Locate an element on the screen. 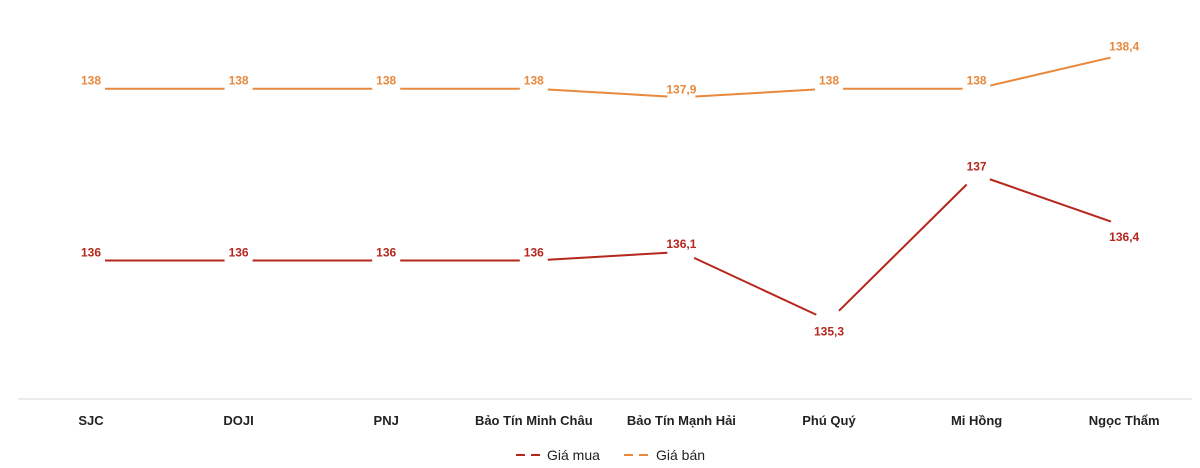  data-label: 136,4 is located at coordinates (1124, 237).